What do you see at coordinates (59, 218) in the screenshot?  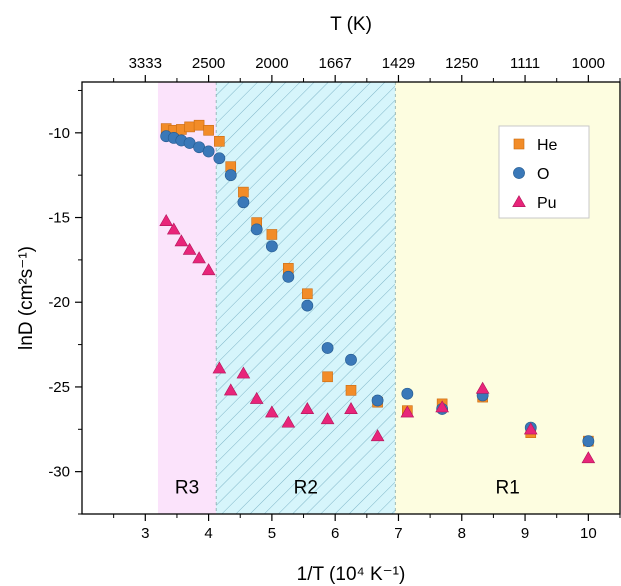 I see `y-tick-label: -15` at bounding box center [59, 218].